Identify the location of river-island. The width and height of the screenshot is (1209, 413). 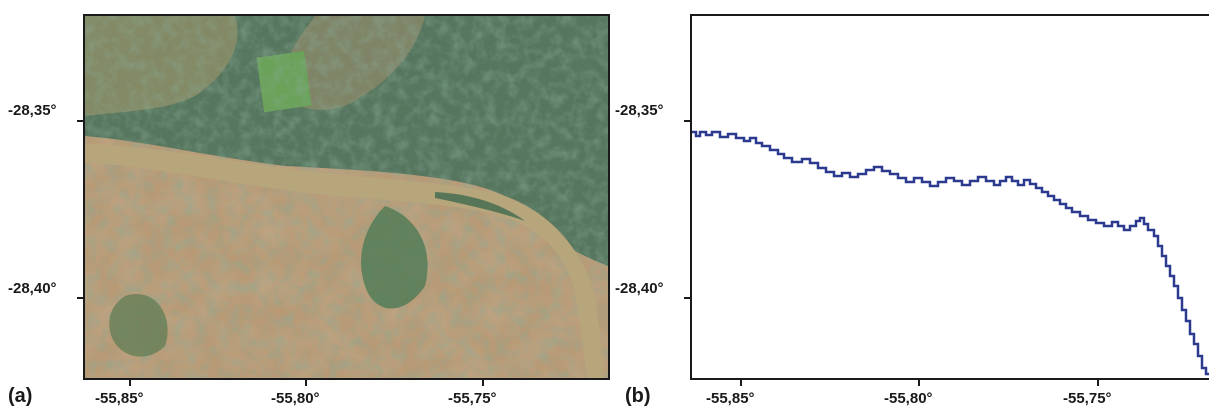
(480, 206).